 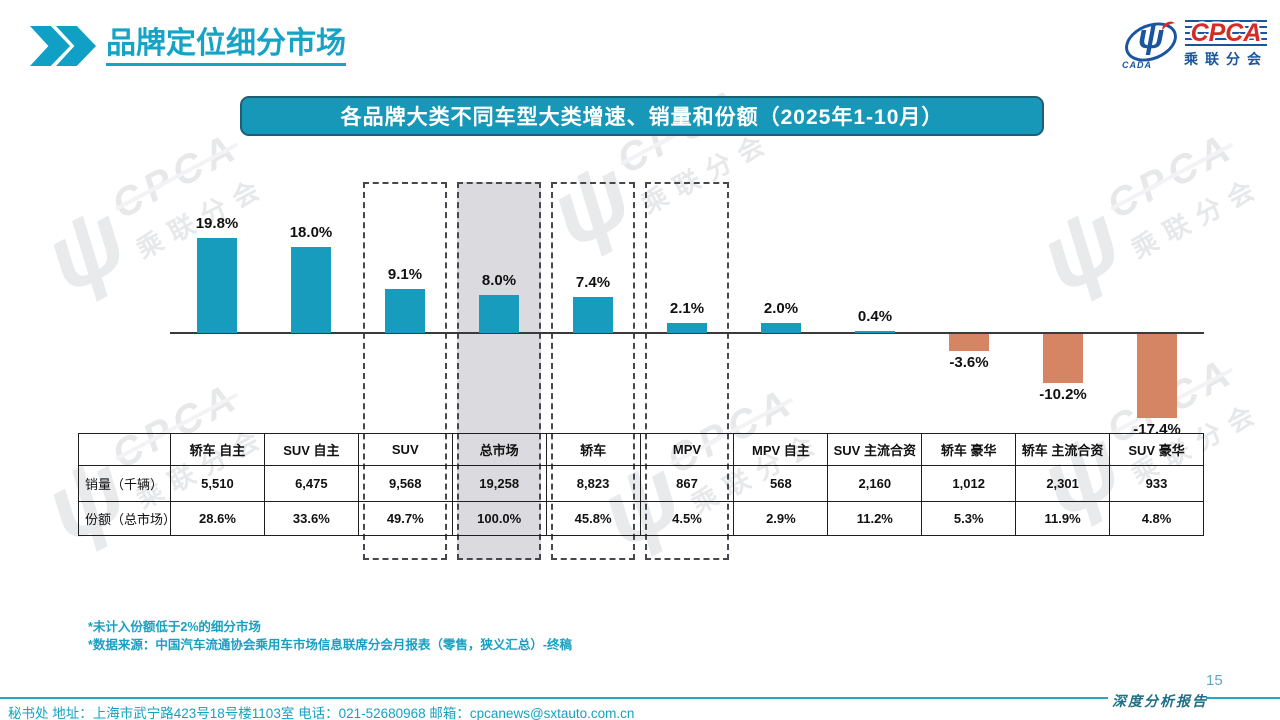 What do you see at coordinates (124, 483) in the screenshot?
I see `row-header: 销量（千辆）` at bounding box center [124, 483].